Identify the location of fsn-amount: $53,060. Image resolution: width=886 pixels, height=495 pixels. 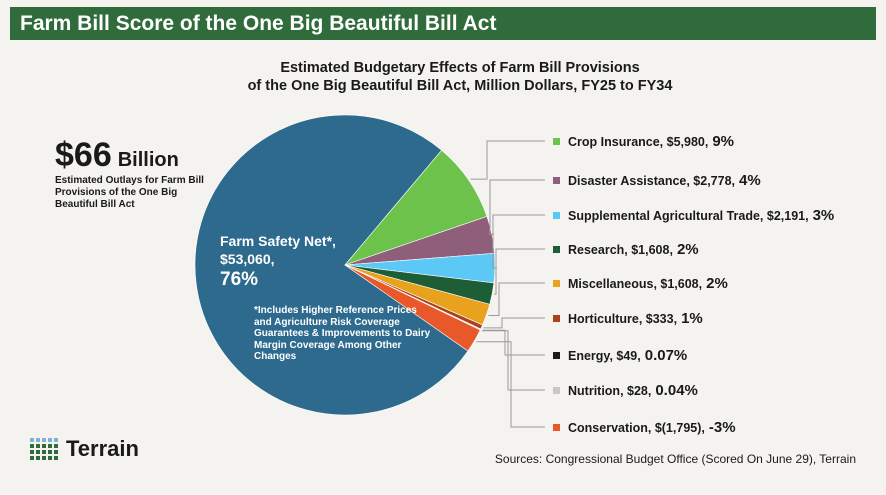
(245, 259).